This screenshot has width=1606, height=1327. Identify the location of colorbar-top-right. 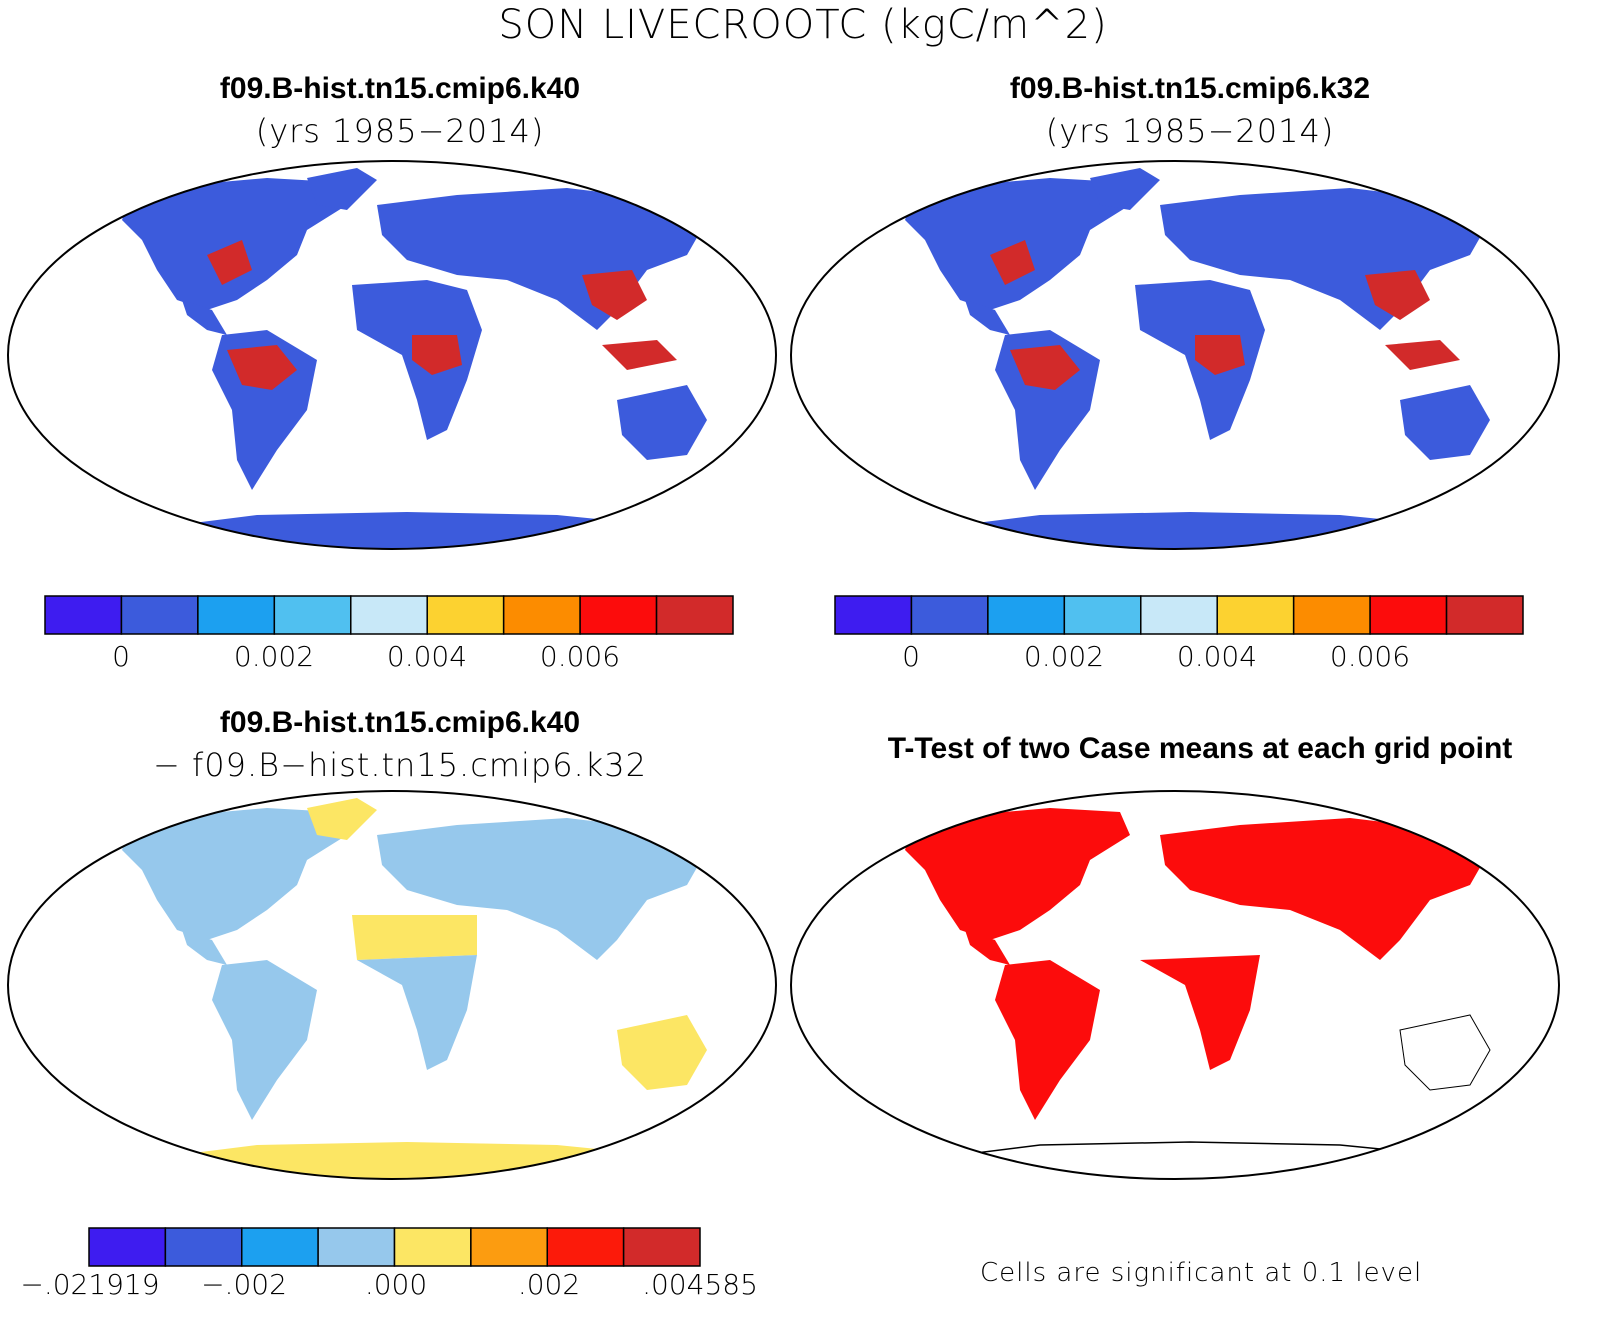
(1179, 615).